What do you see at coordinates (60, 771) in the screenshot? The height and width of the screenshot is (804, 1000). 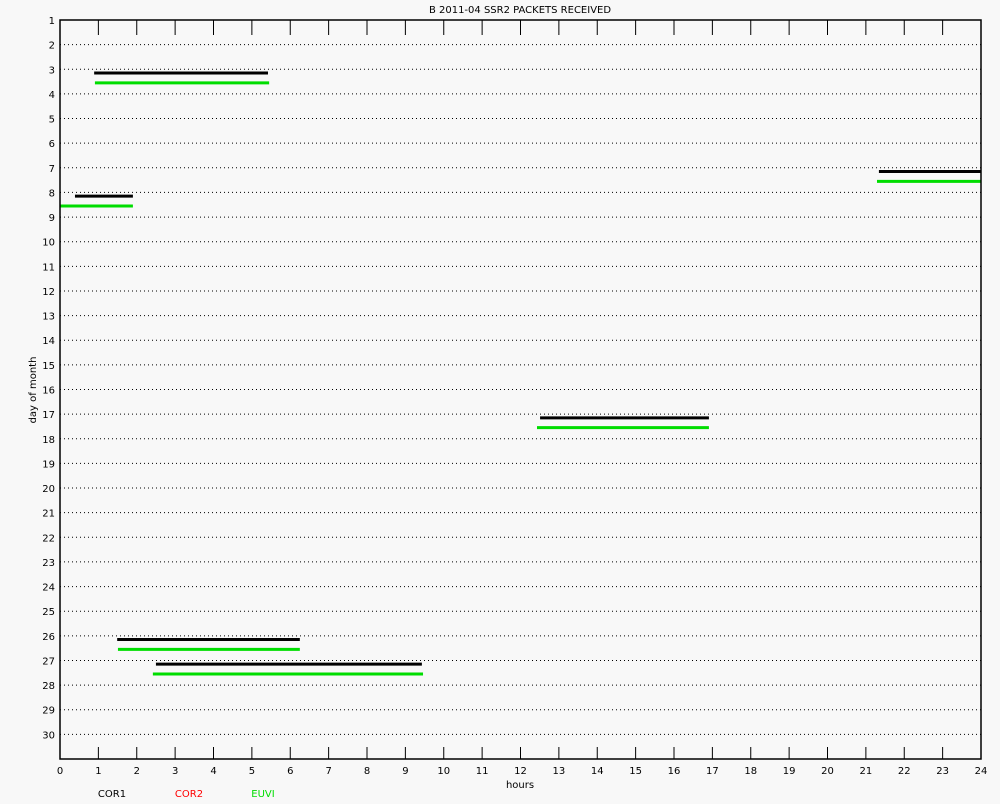 I see `x-tick-label: 0` at bounding box center [60, 771].